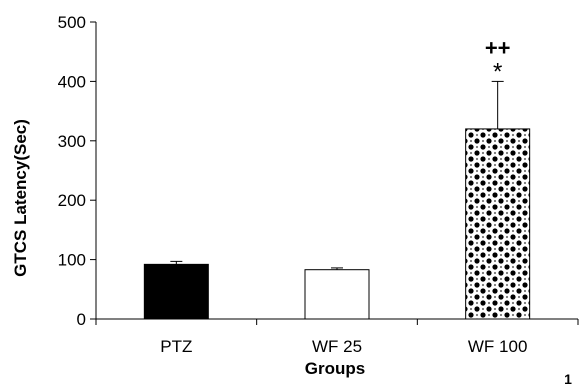 This screenshot has height=387, width=579. What do you see at coordinates (72, 81) in the screenshot?
I see `y-tick-label: 400` at bounding box center [72, 81].